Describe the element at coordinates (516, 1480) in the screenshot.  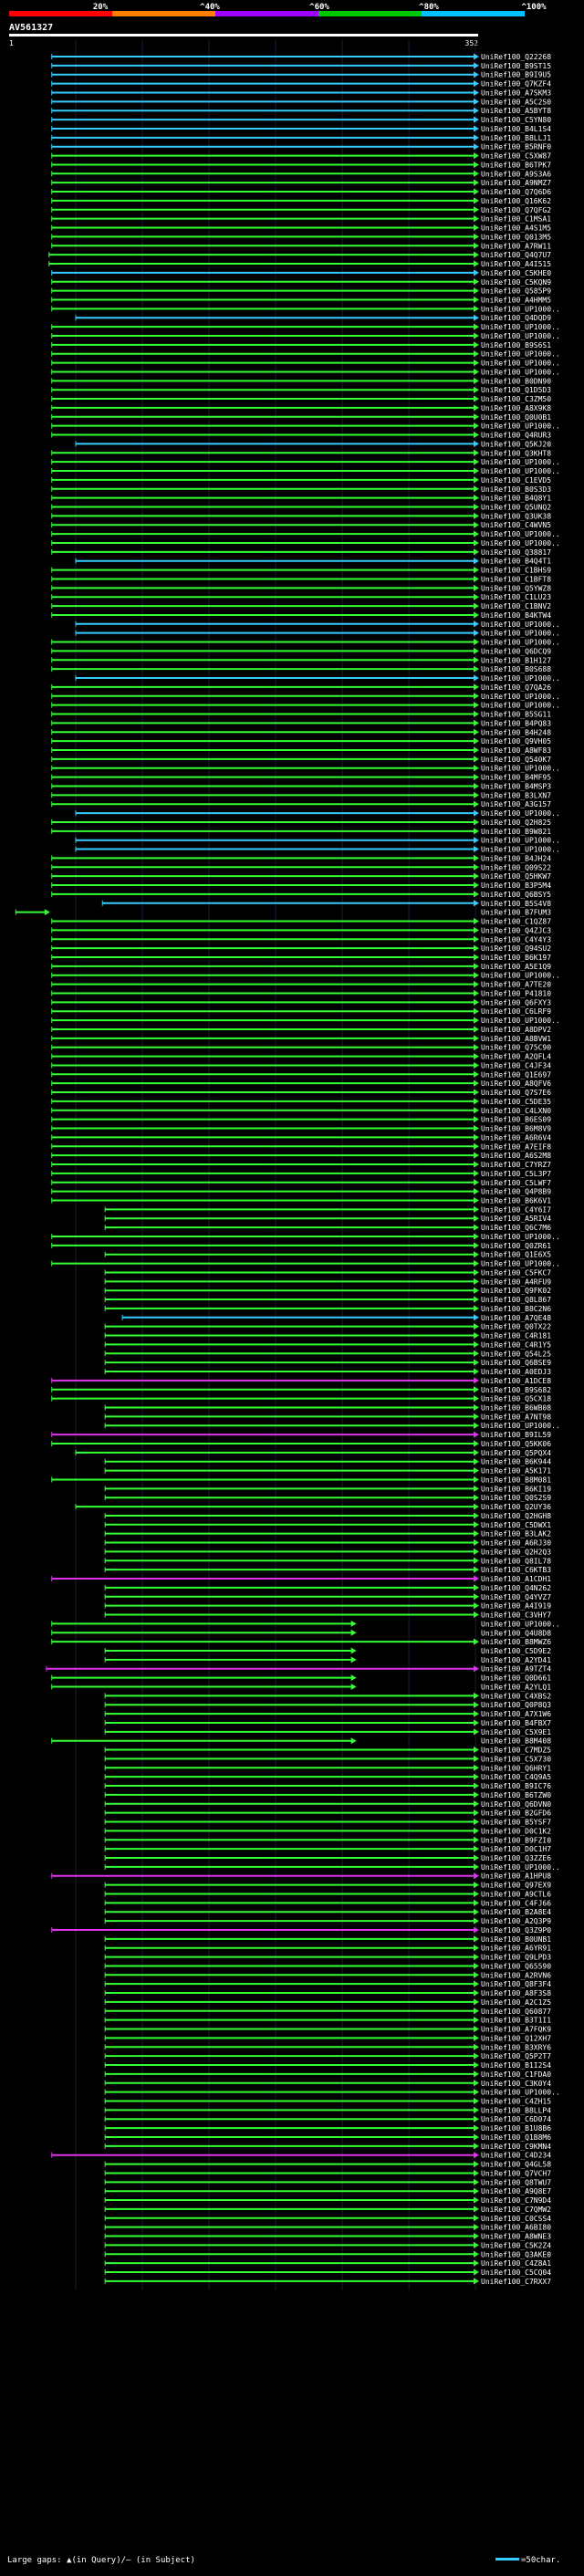
I see `hit-label: UniRef100_B8M081` at that location.